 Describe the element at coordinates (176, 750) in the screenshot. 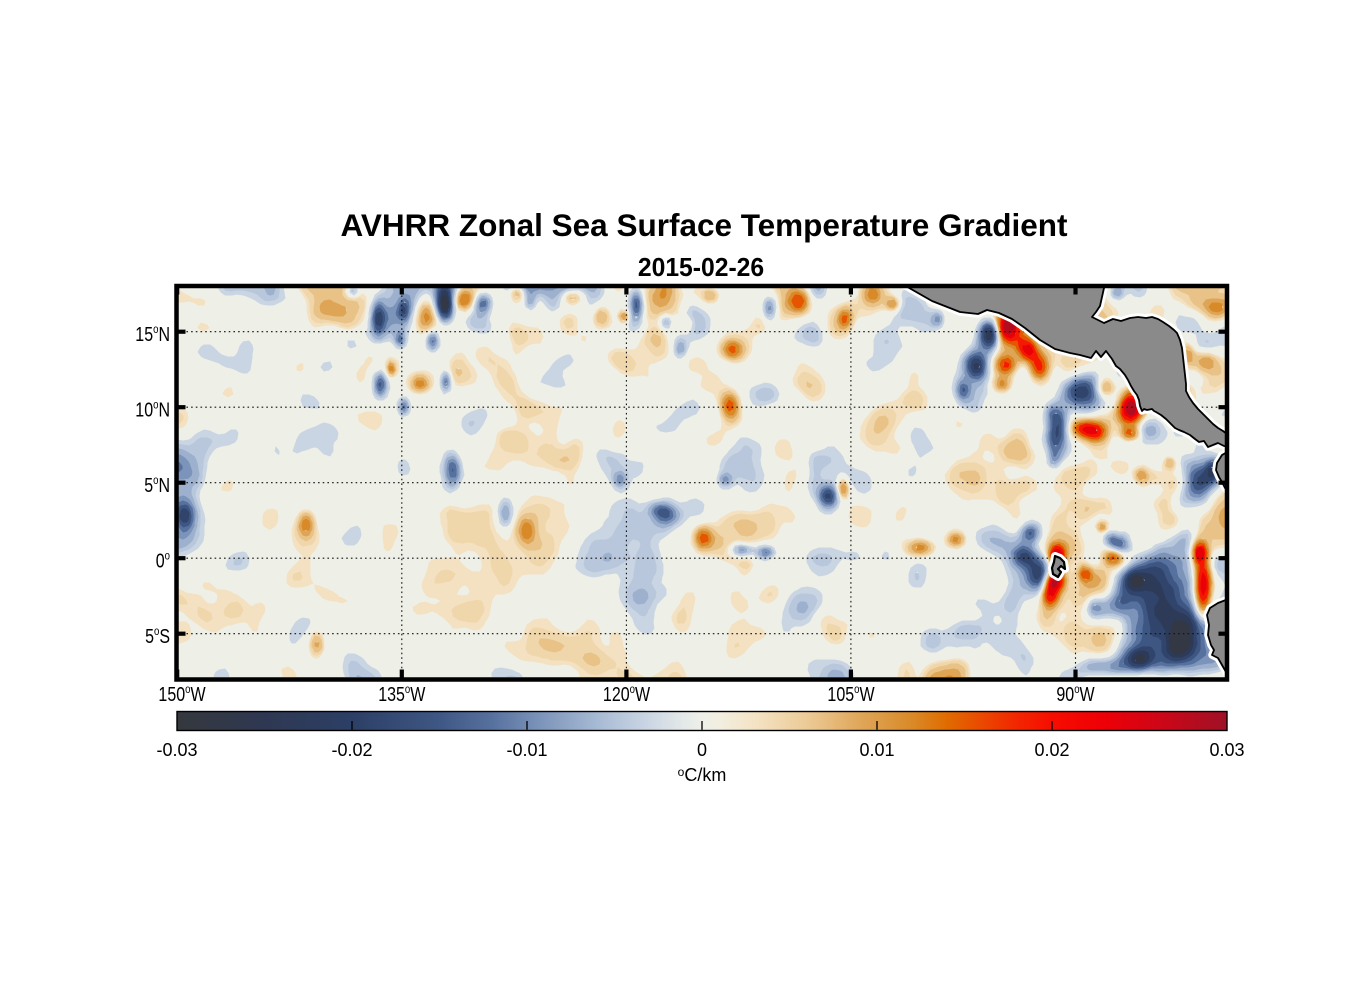

I see `svg-text: -0.03` at that location.